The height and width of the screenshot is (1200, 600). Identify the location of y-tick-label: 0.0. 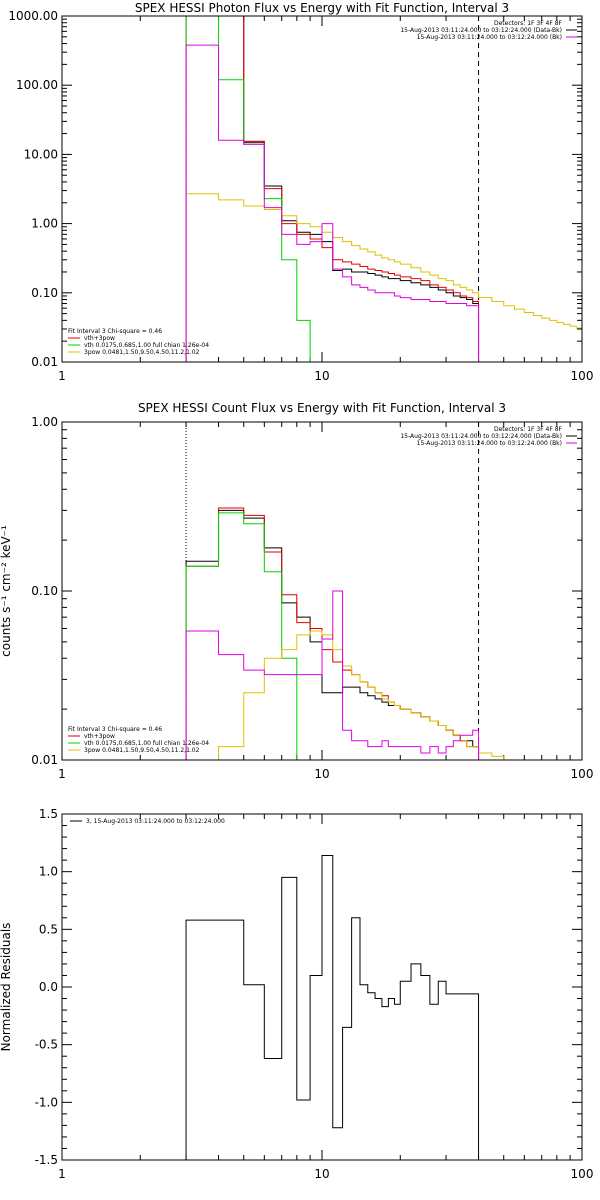
(48, 987).